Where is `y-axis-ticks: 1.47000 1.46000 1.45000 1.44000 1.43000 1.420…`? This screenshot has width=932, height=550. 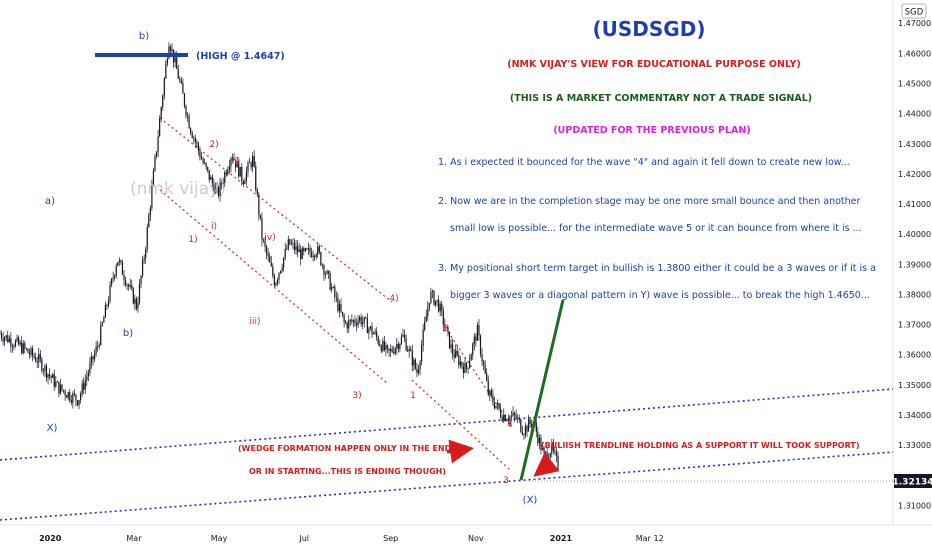
y-axis-ticks: 1.47000 1.46000 1.45000 1.44000 1.43000 1.420… is located at coordinates (914, 264).